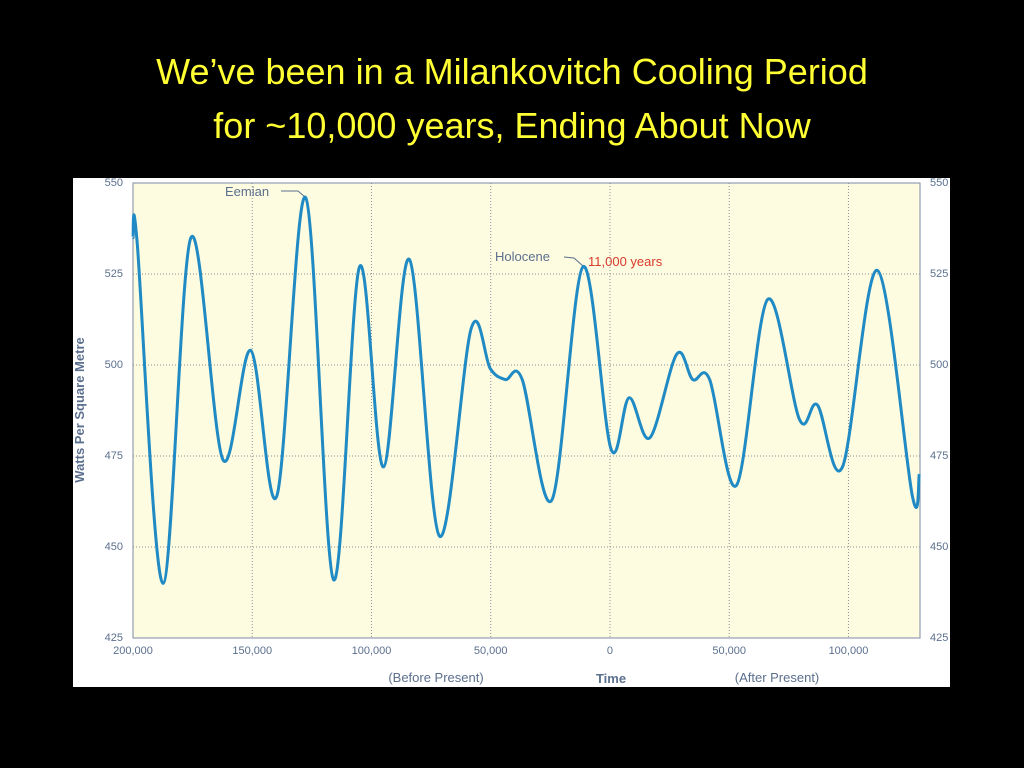 Image resolution: width=1024 pixels, height=768 pixels. What do you see at coordinates (611, 678) in the screenshot?
I see `x-axis-label: Time` at bounding box center [611, 678].